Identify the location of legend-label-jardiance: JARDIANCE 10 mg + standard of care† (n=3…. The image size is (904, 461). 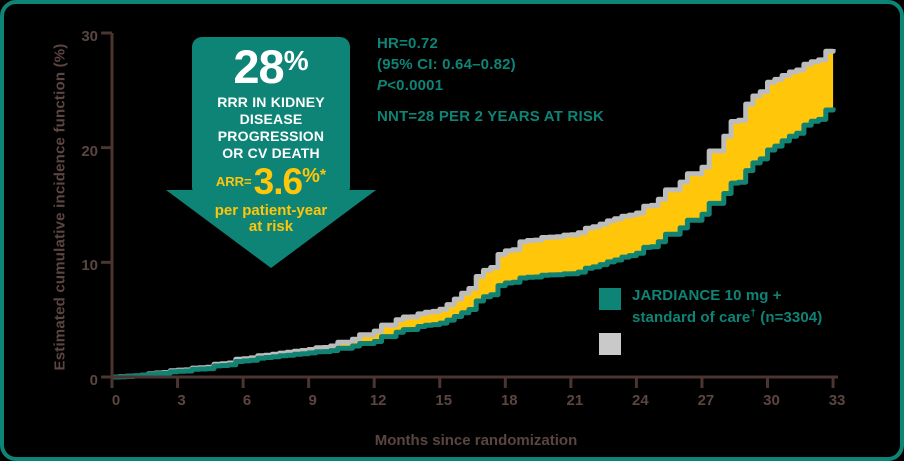
(727, 306).